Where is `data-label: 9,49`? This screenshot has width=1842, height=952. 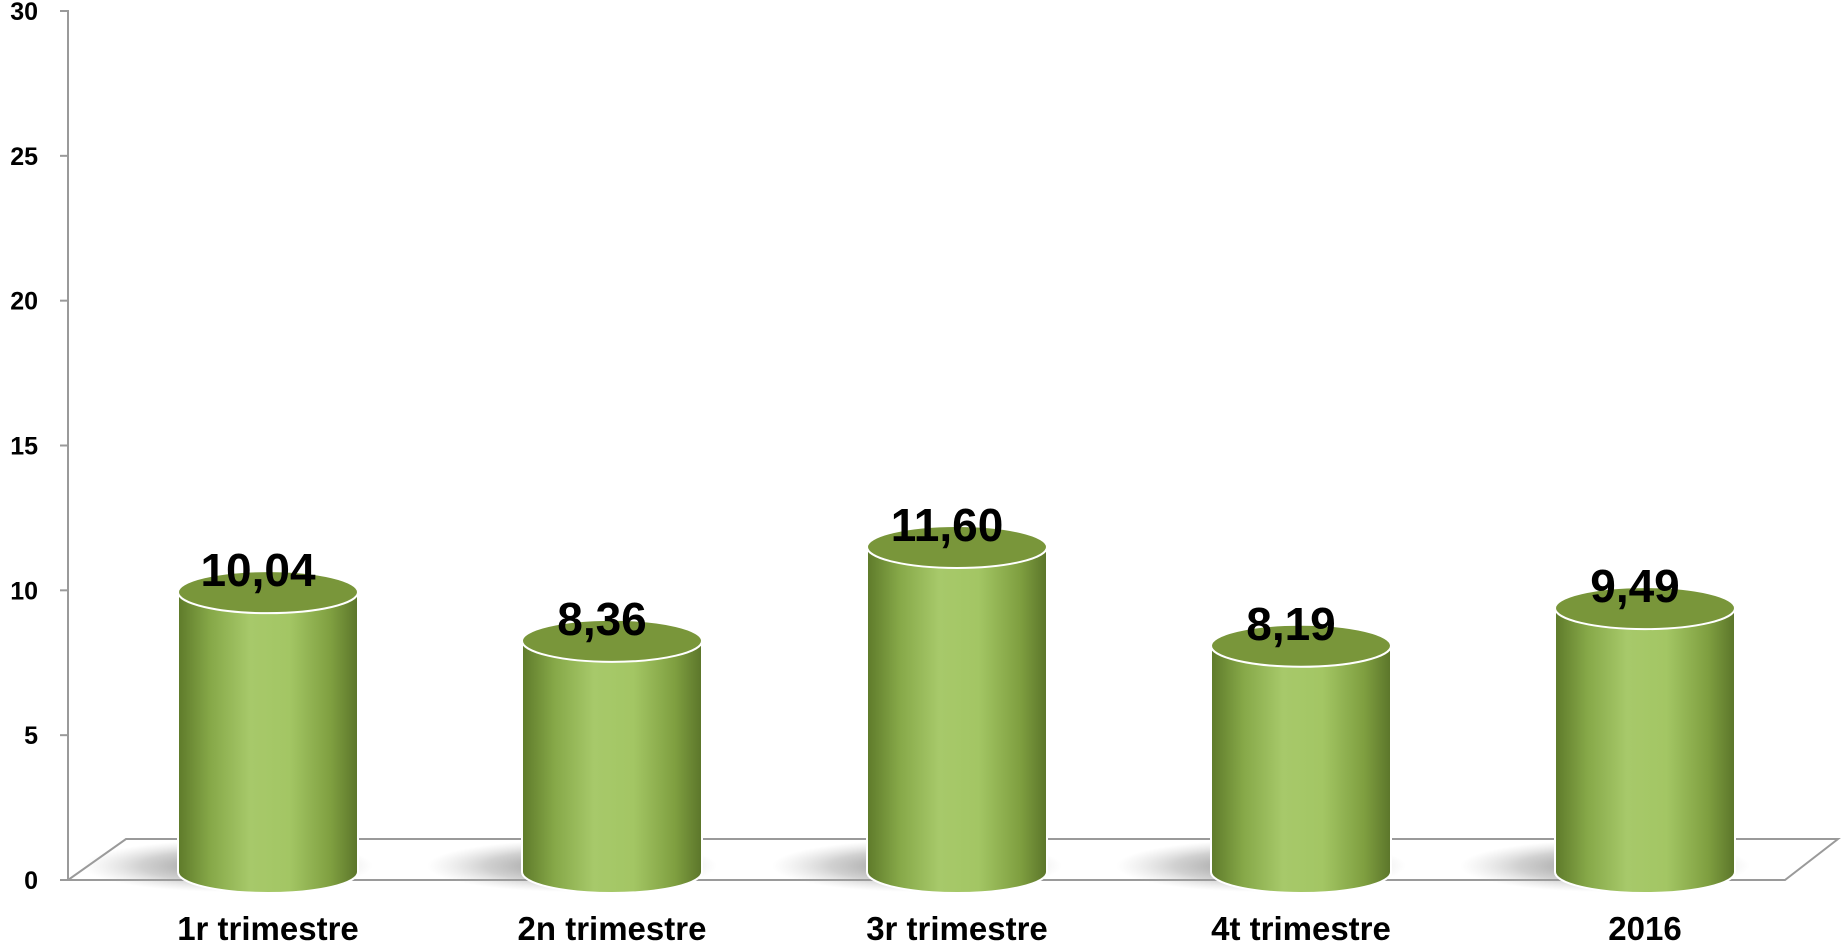 data-label: 9,49 is located at coordinates (1635, 586).